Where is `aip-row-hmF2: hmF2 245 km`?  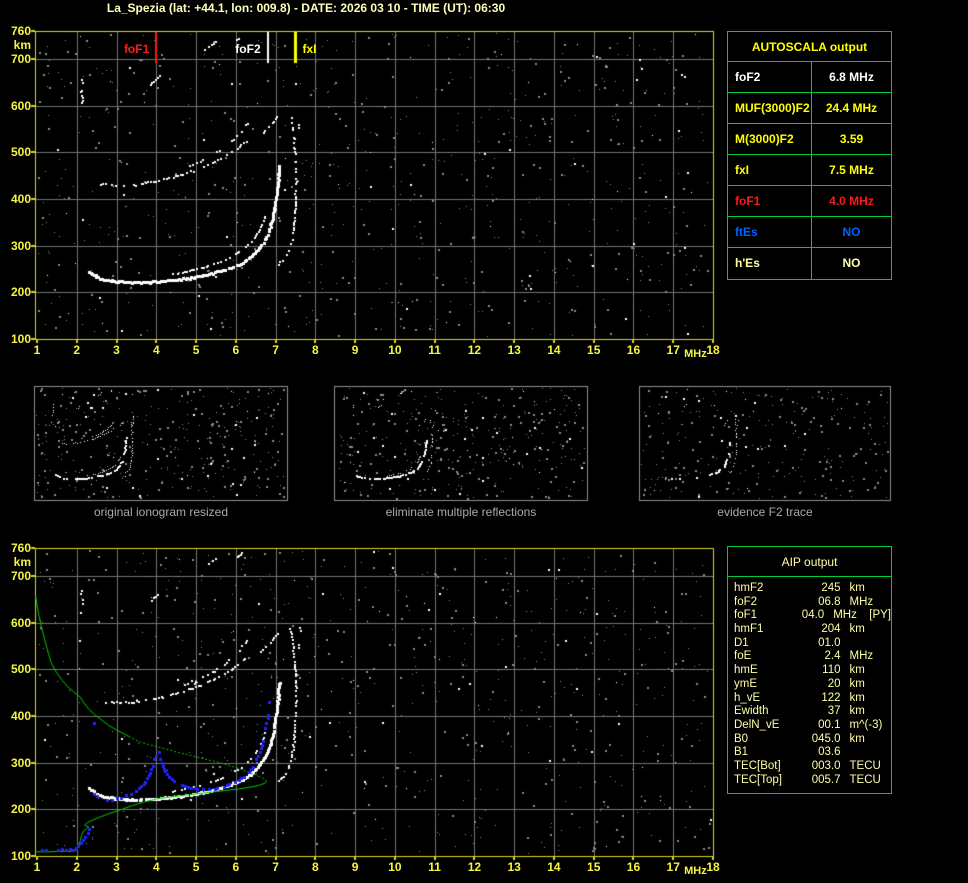 aip-row-hmF2: hmF2 245 km is located at coordinates (809, 589).